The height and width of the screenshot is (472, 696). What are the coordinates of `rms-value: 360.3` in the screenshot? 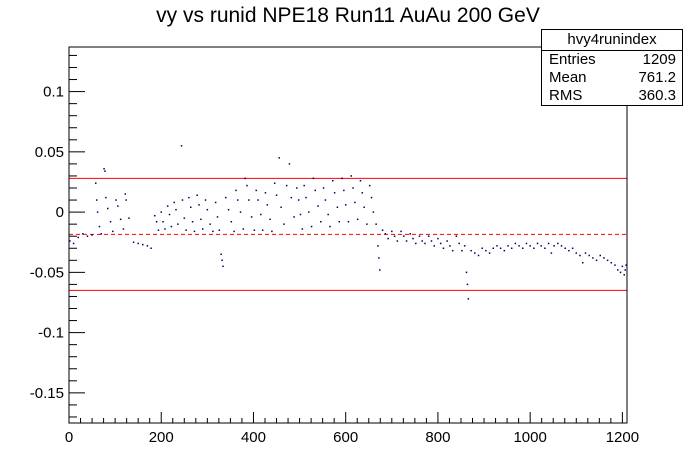 It's located at (657, 95).